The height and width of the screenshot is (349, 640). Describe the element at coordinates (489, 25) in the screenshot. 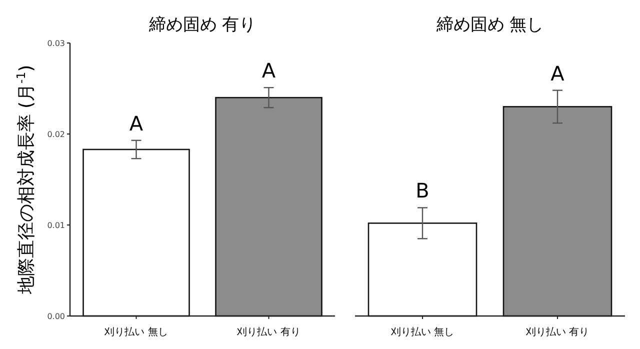

I see `chart-title: 締め固め 無し` at that location.